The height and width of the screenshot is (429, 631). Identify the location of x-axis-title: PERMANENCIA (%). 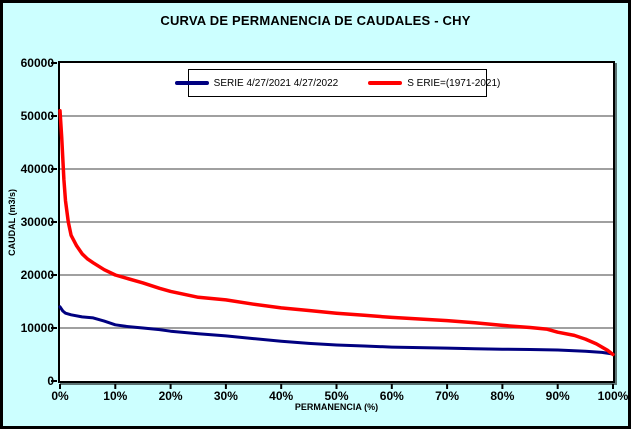
(336, 407).